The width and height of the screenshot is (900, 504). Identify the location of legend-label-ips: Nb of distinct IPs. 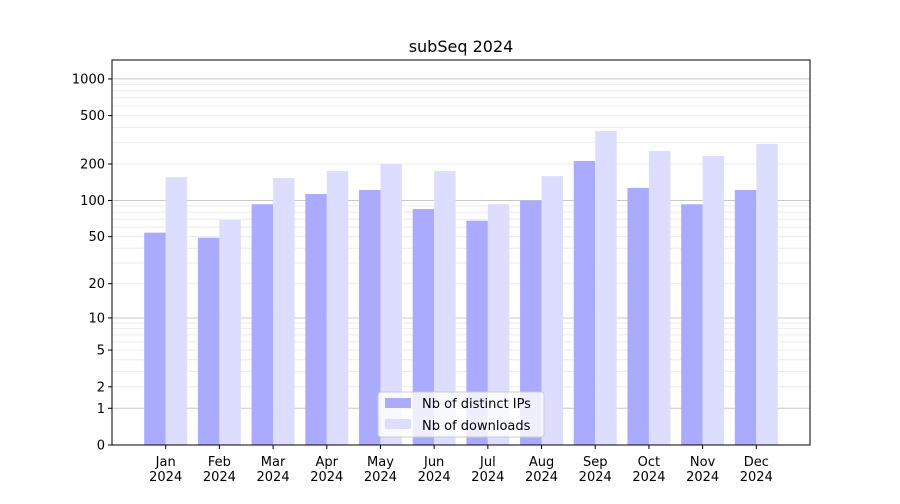
(476, 404).